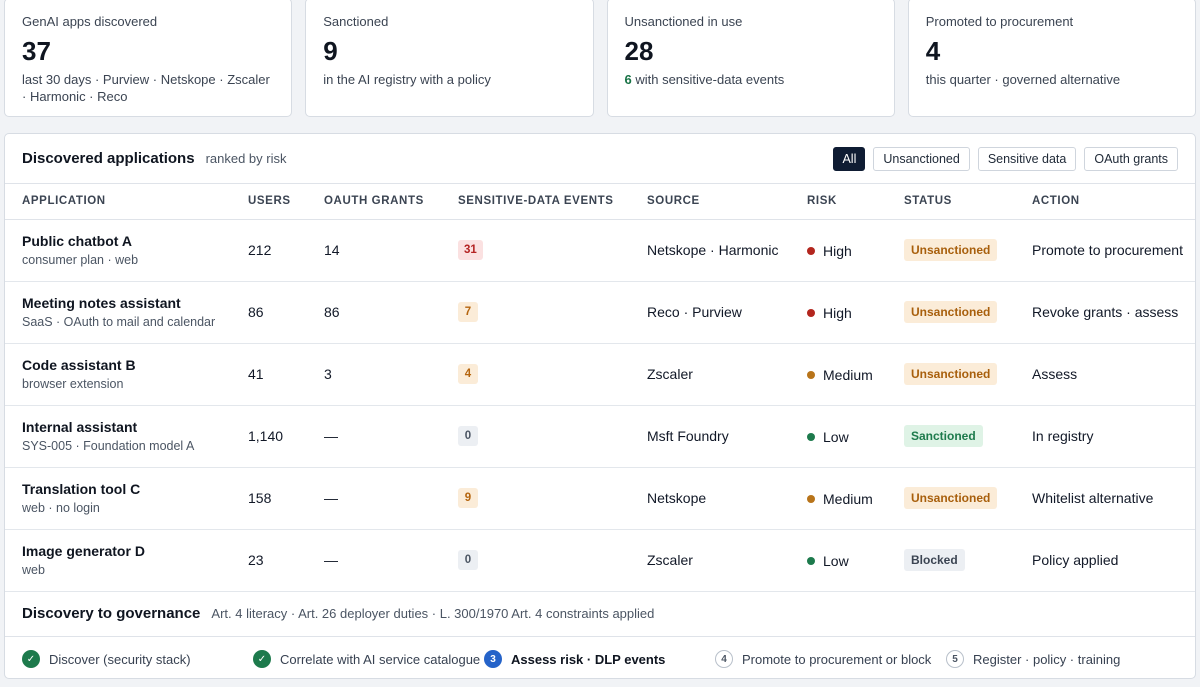 The height and width of the screenshot is (687, 1200). What do you see at coordinates (838, 312) in the screenshot?
I see `risk-cell: High` at bounding box center [838, 312].